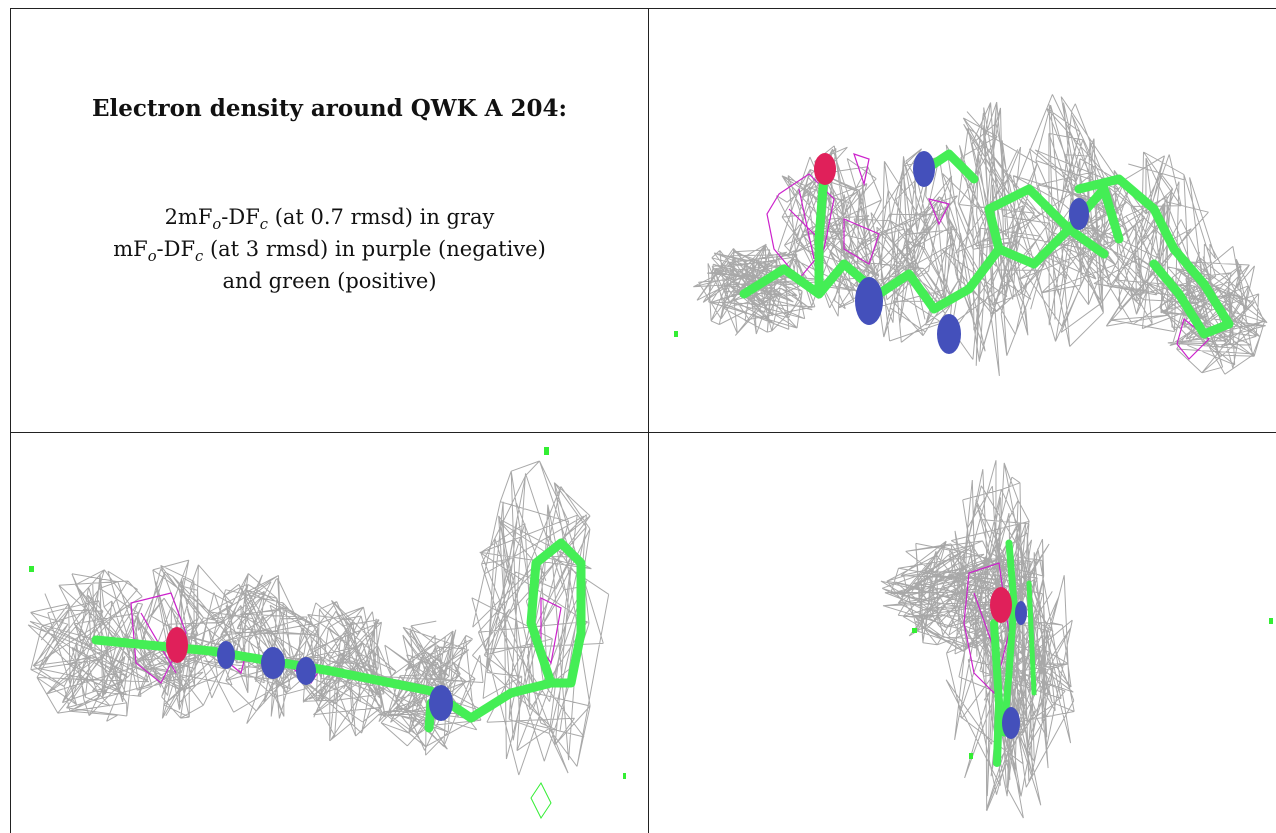 Image resolution: width=1276 pixels, height=833 pixels. What do you see at coordinates (329, 281) in the screenshot?
I see `caption-line-green: and green (positive)` at bounding box center [329, 281].